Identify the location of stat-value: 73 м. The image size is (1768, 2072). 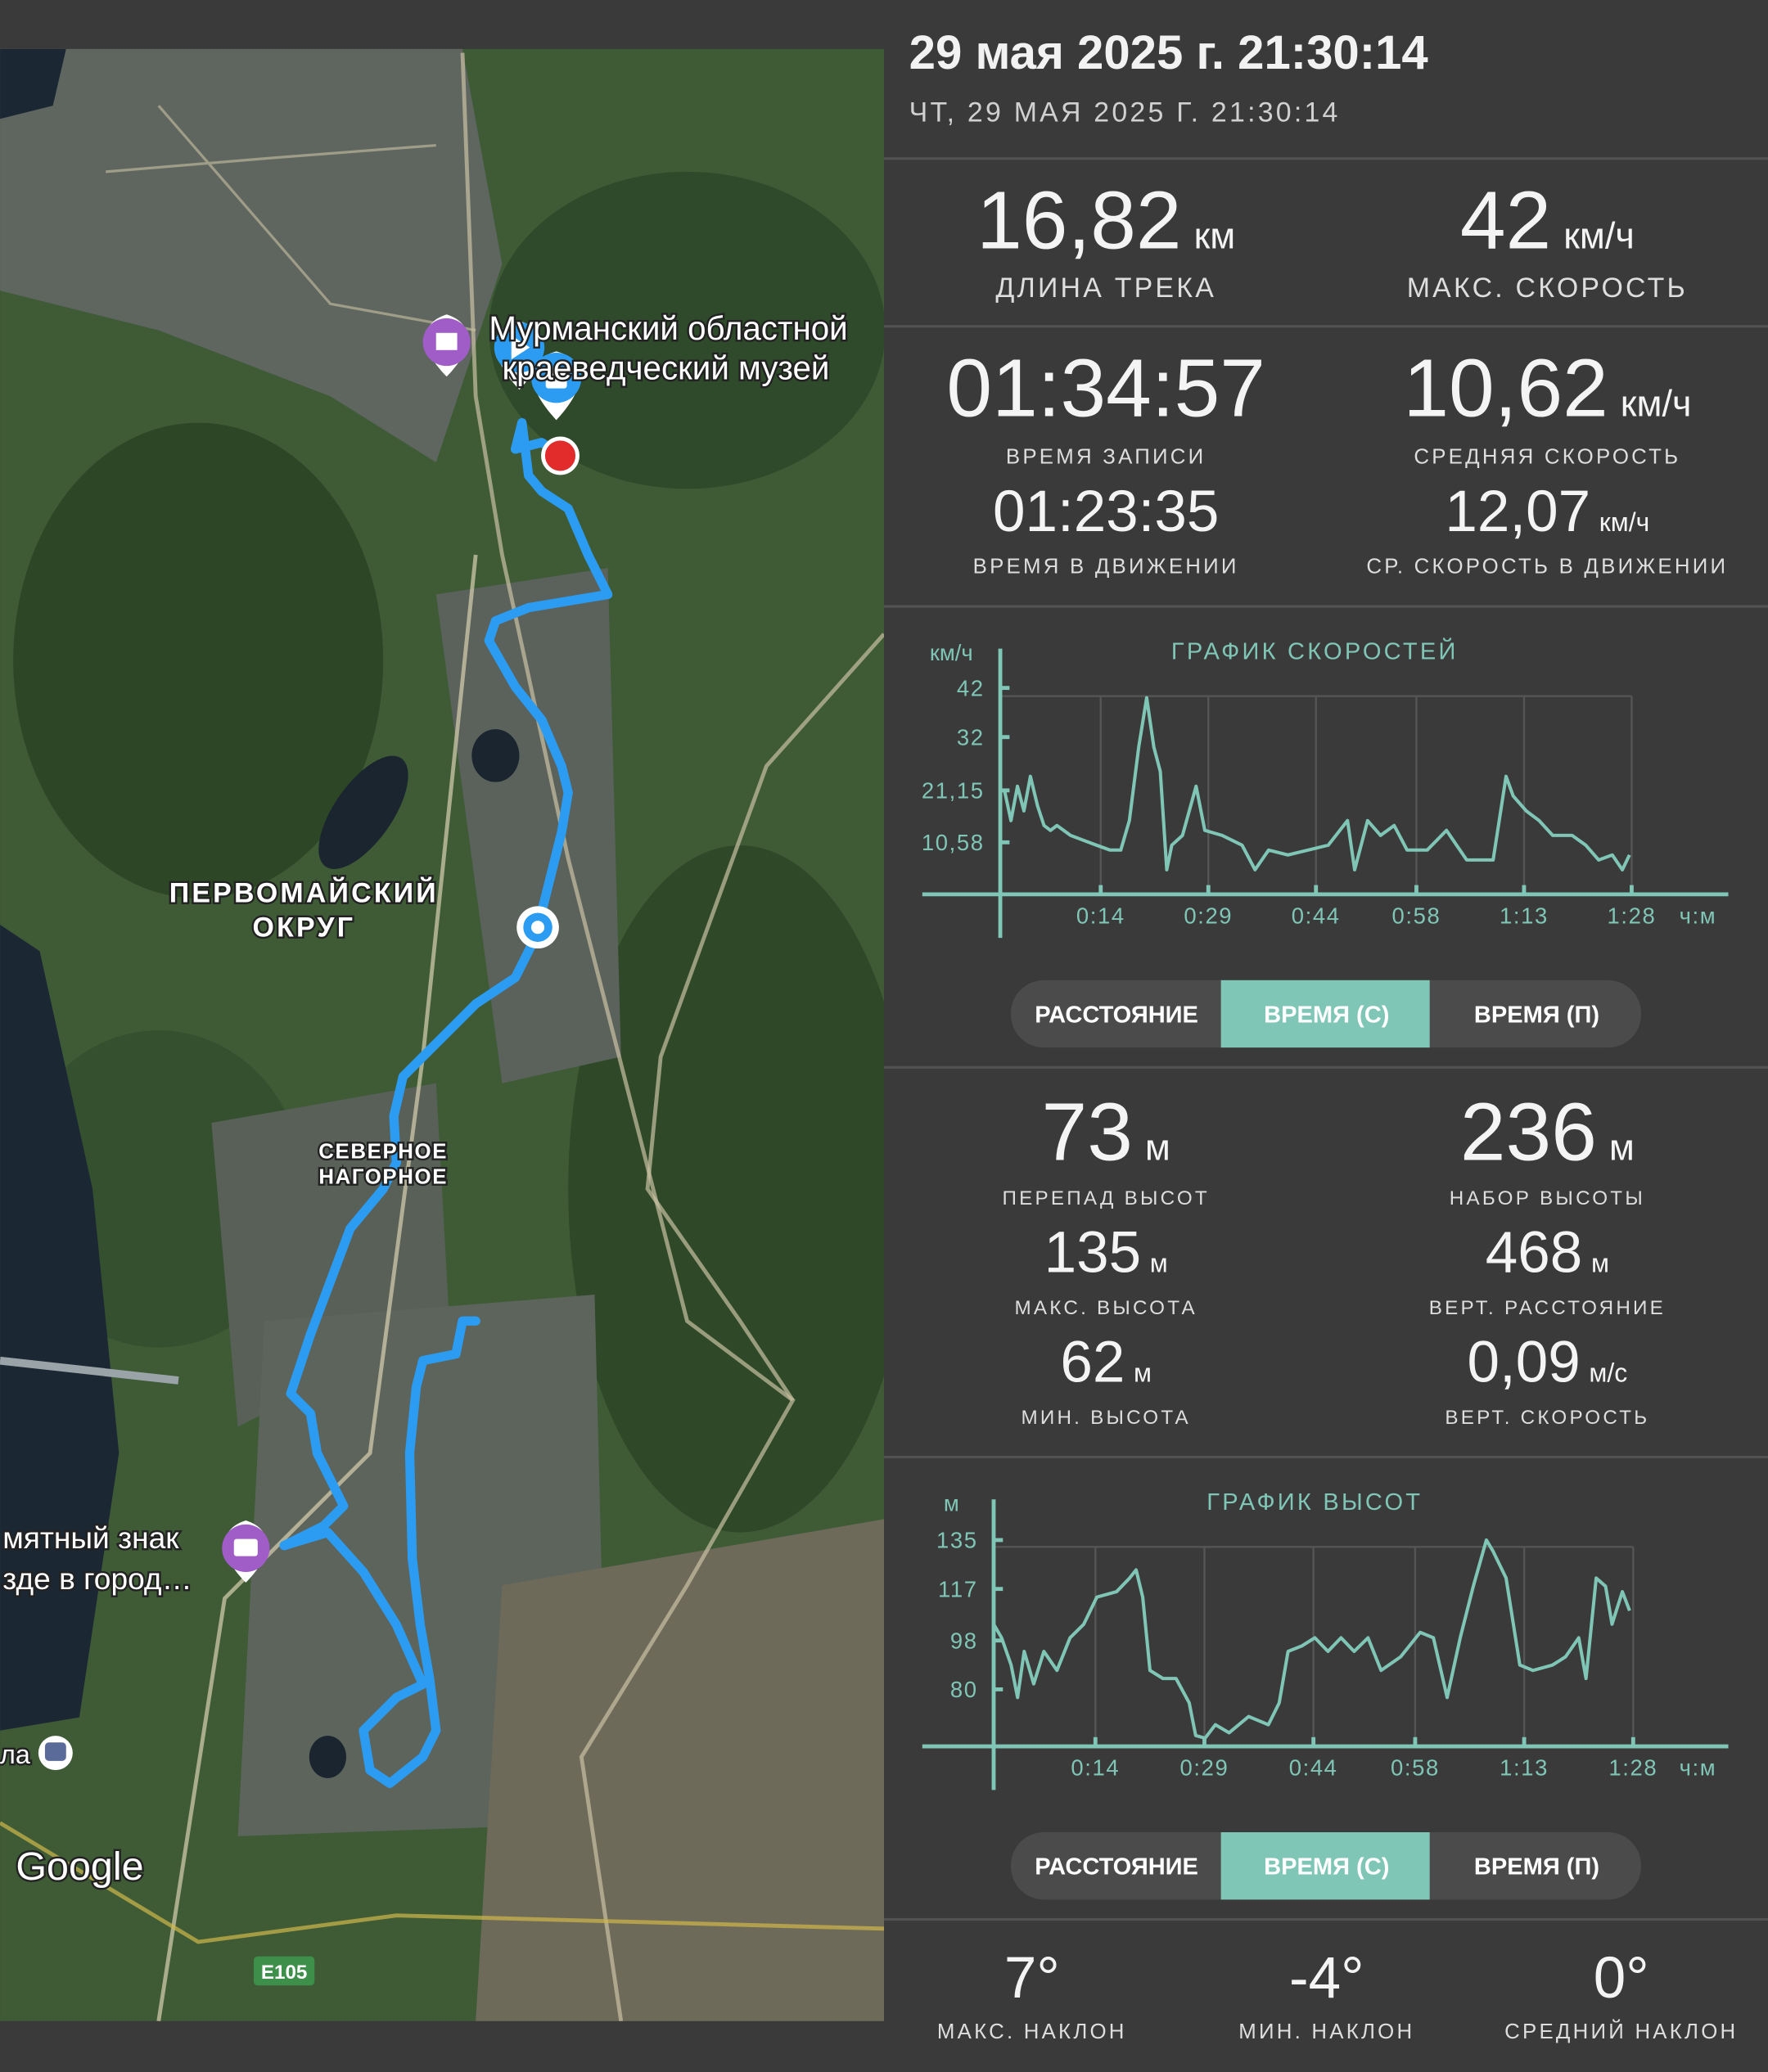
(1106, 1132).